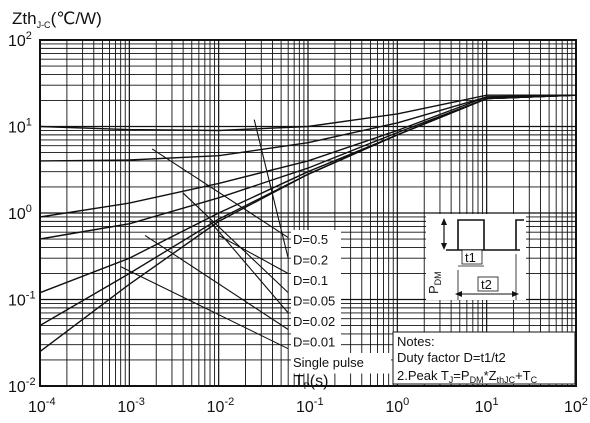  Describe the element at coordinates (487, 406) in the screenshot. I see `x-tick-label: 10¹` at that location.